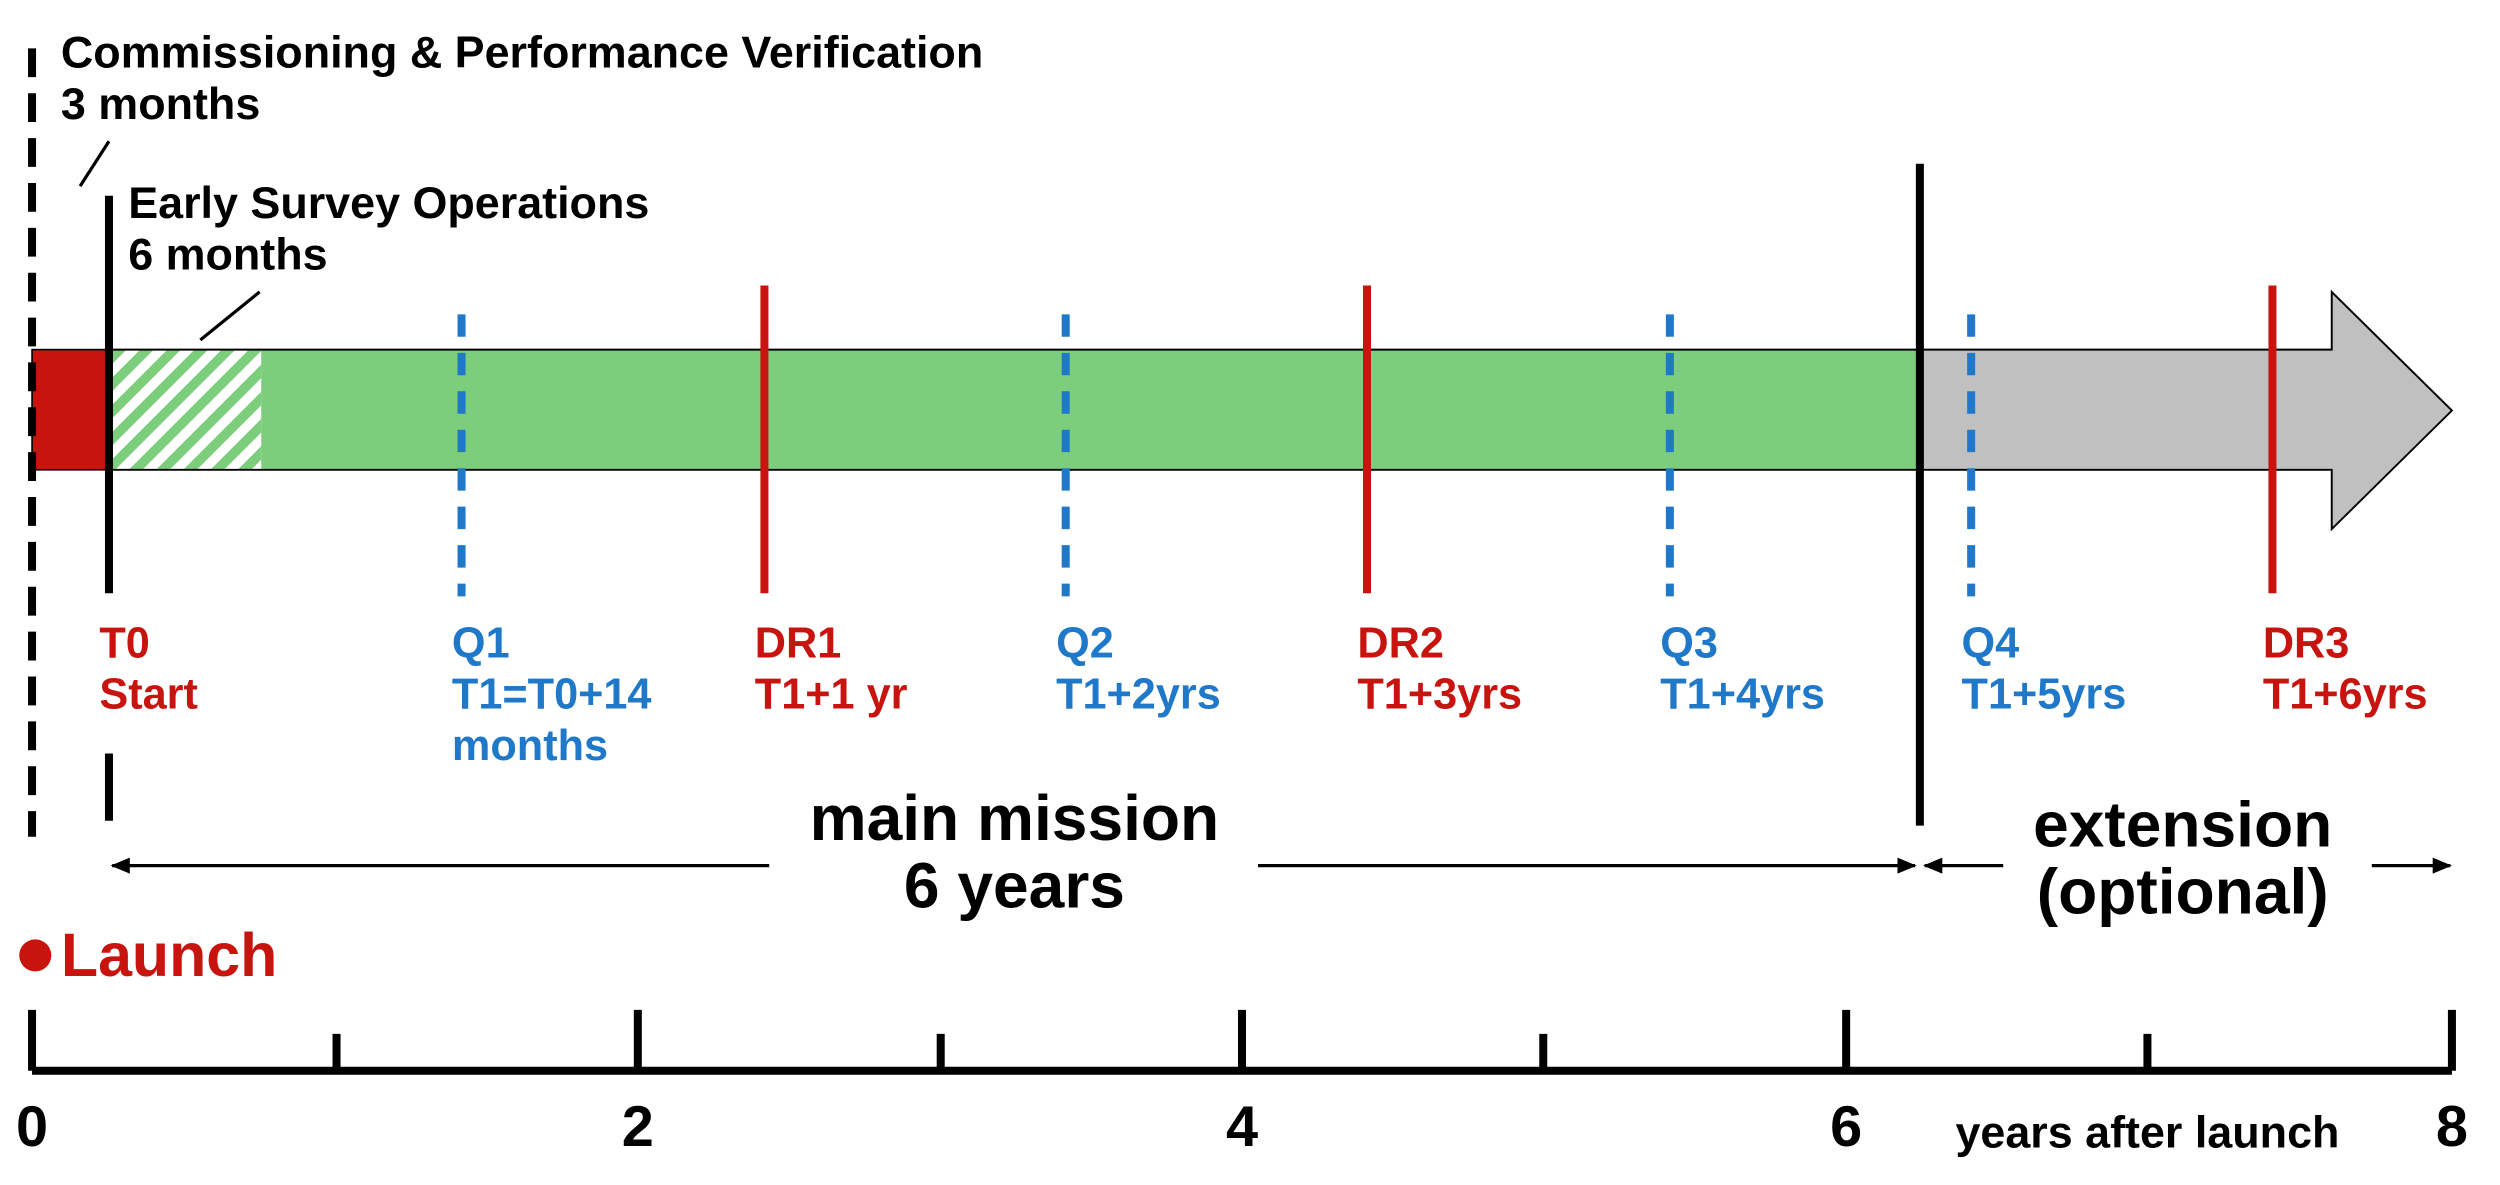 This screenshot has width=2500, height=1185. I want to click on extension-arrow, so click(2186, 410).